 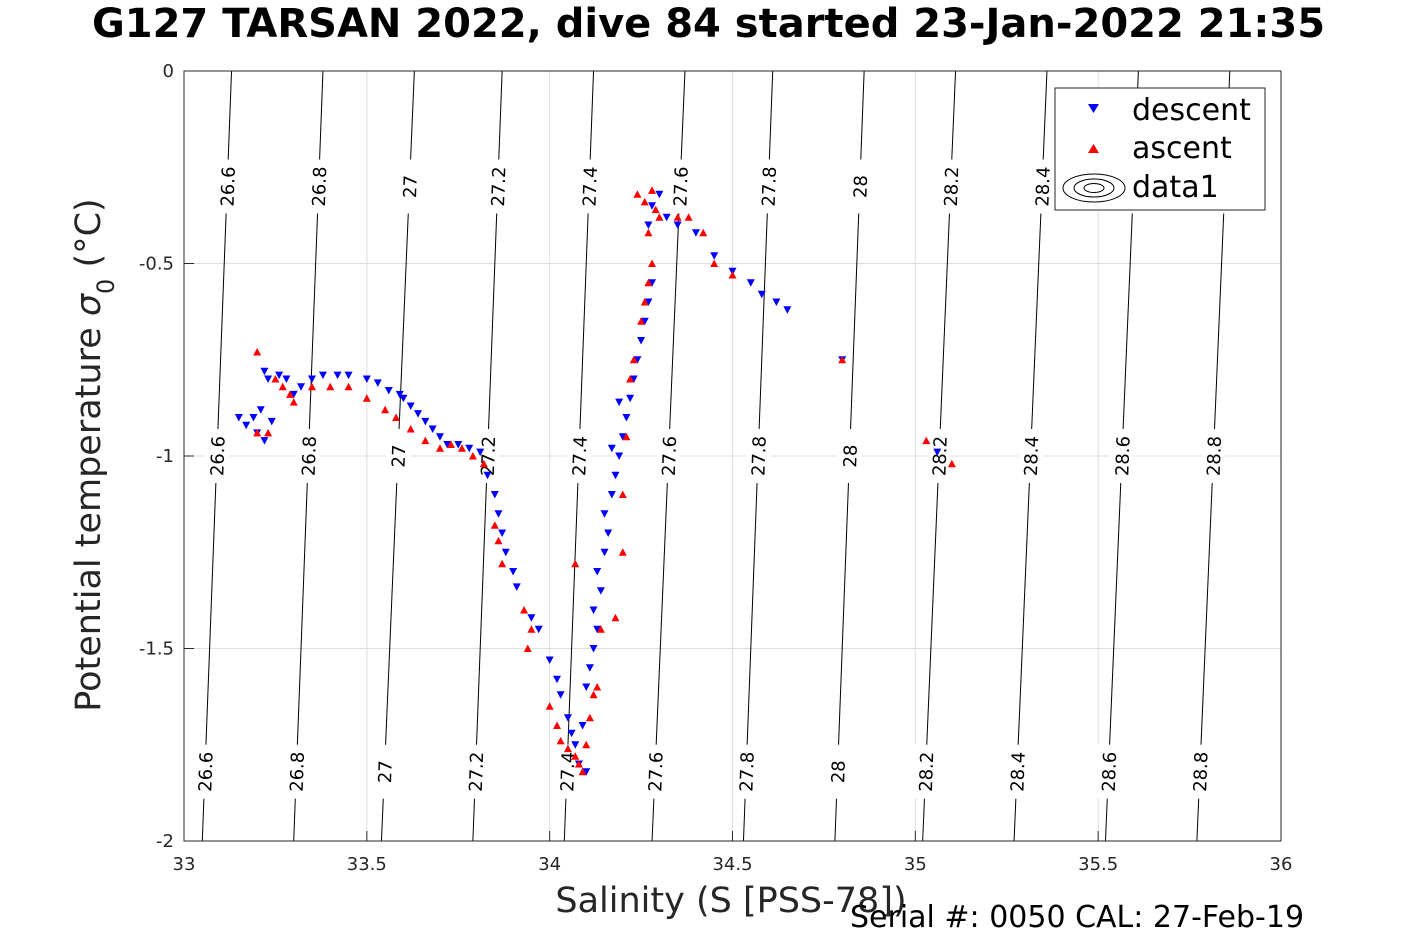 I want to click on contour-label-text: 28, so click(x=861, y=187).